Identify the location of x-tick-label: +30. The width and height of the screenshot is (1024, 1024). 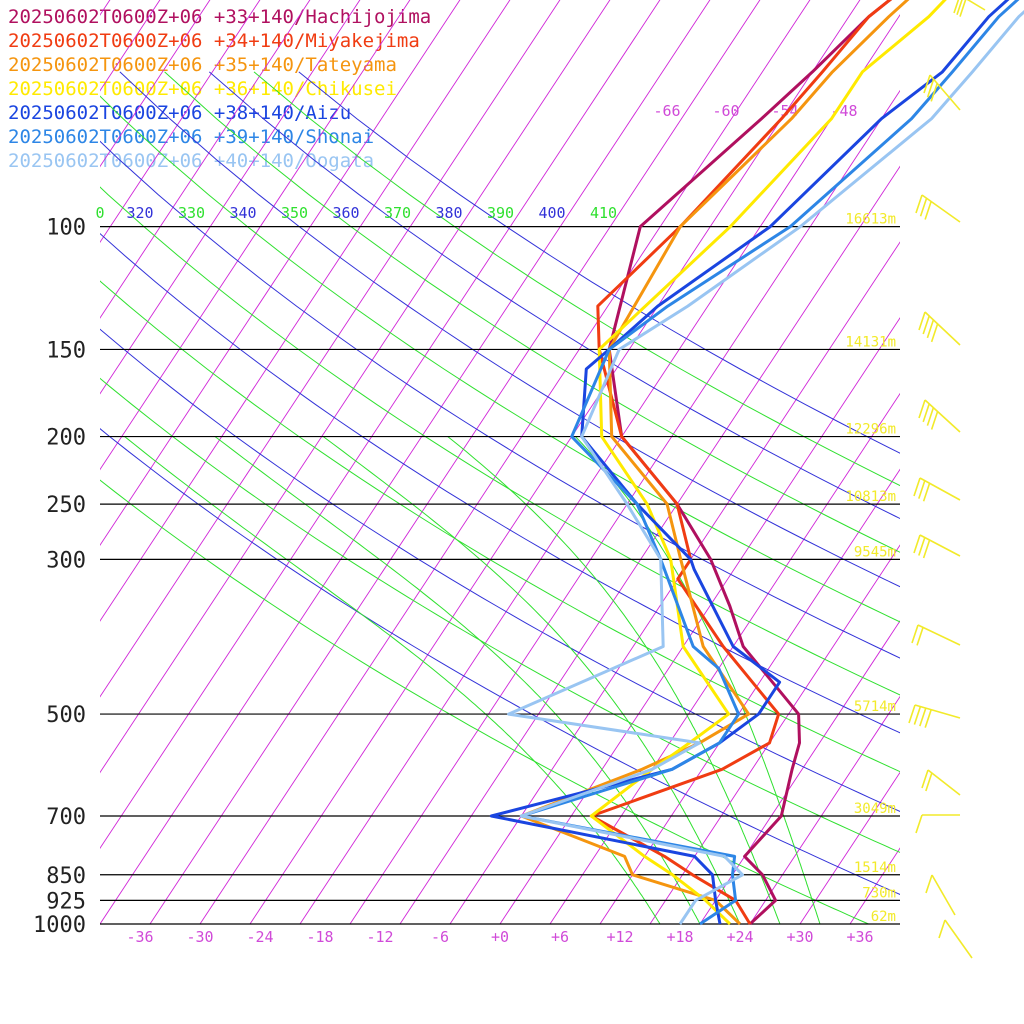
(799, 937).